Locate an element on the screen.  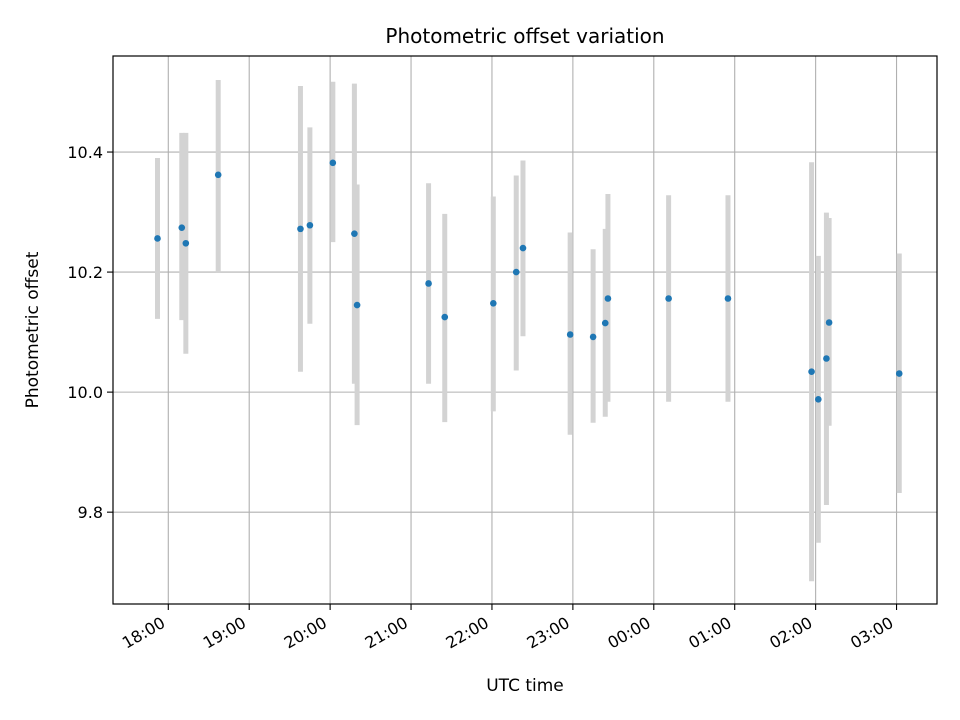
y-tick-label: 10.2 is located at coordinates (85, 272).